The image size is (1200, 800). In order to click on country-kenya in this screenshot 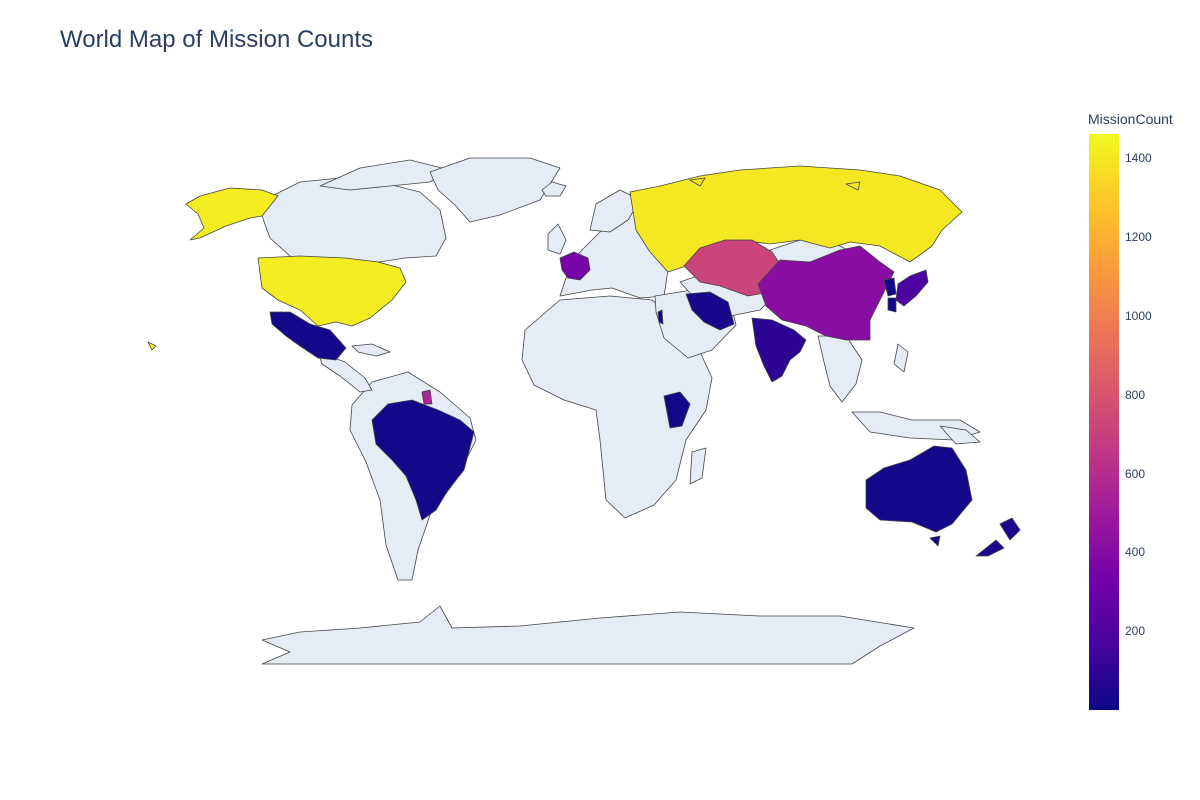, I will do `click(677, 410)`.